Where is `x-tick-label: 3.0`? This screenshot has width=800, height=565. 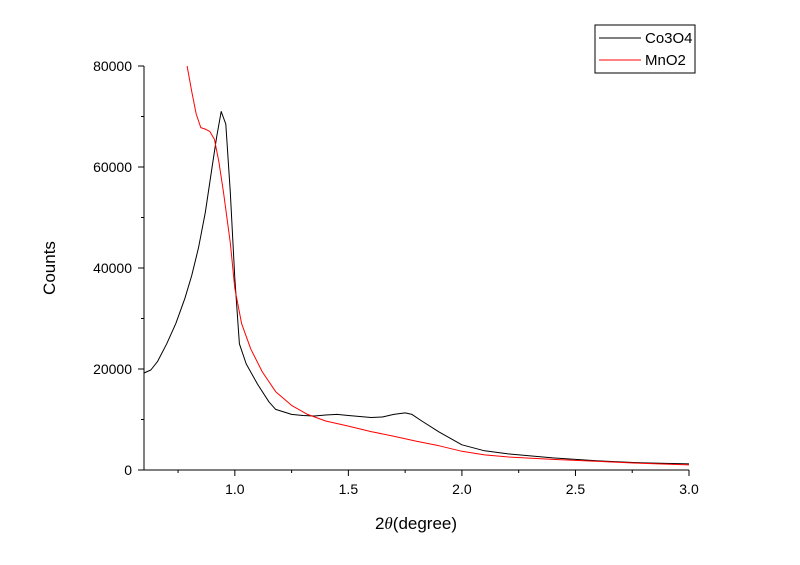 x-tick-label: 3.0 is located at coordinates (689, 489).